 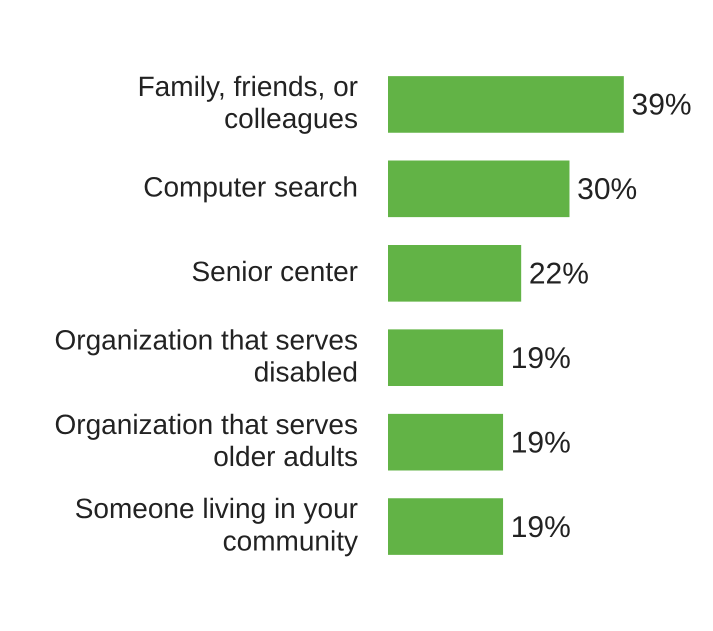 What do you see at coordinates (216, 524) in the screenshot?
I see `y-tick-label: Someone living in your community` at bounding box center [216, 524].